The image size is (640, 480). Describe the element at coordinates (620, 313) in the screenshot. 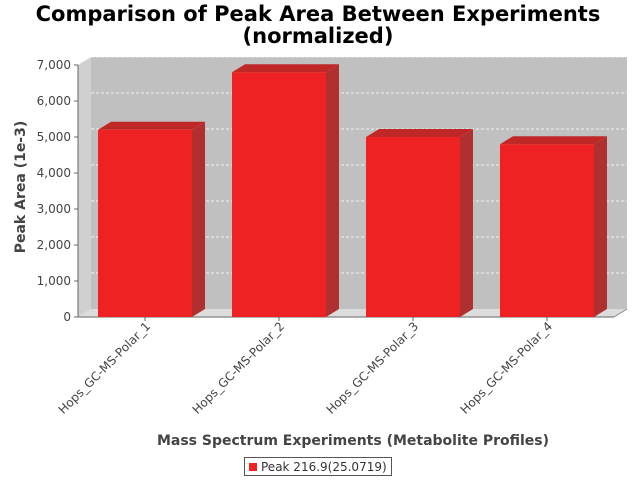

I see `plot-floor-edge` at that location.